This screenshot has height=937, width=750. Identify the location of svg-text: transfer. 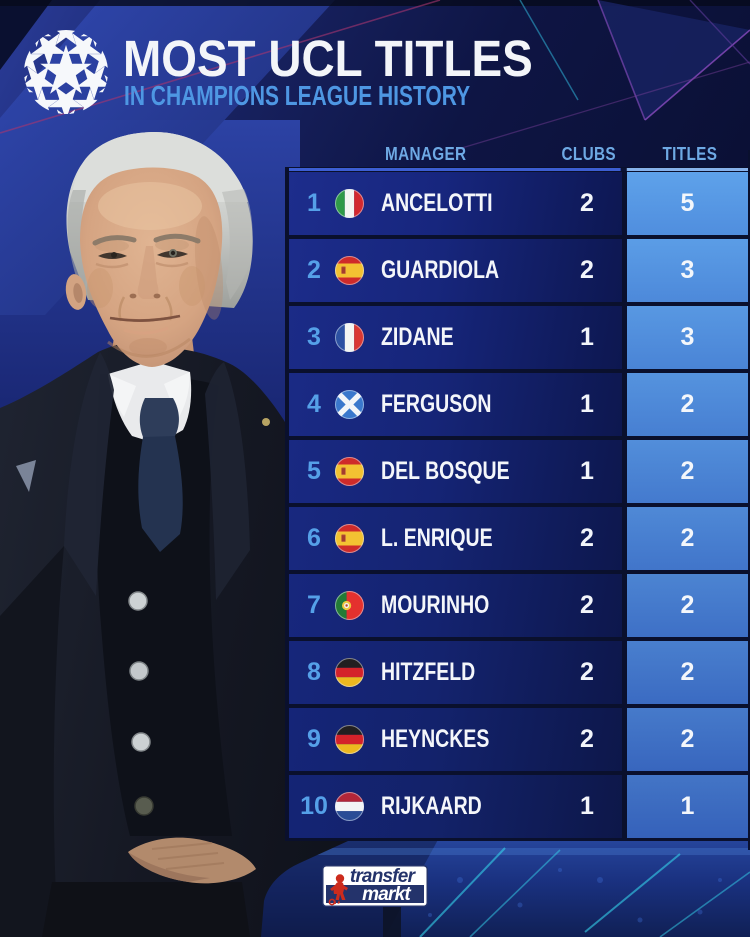
(383, 876).